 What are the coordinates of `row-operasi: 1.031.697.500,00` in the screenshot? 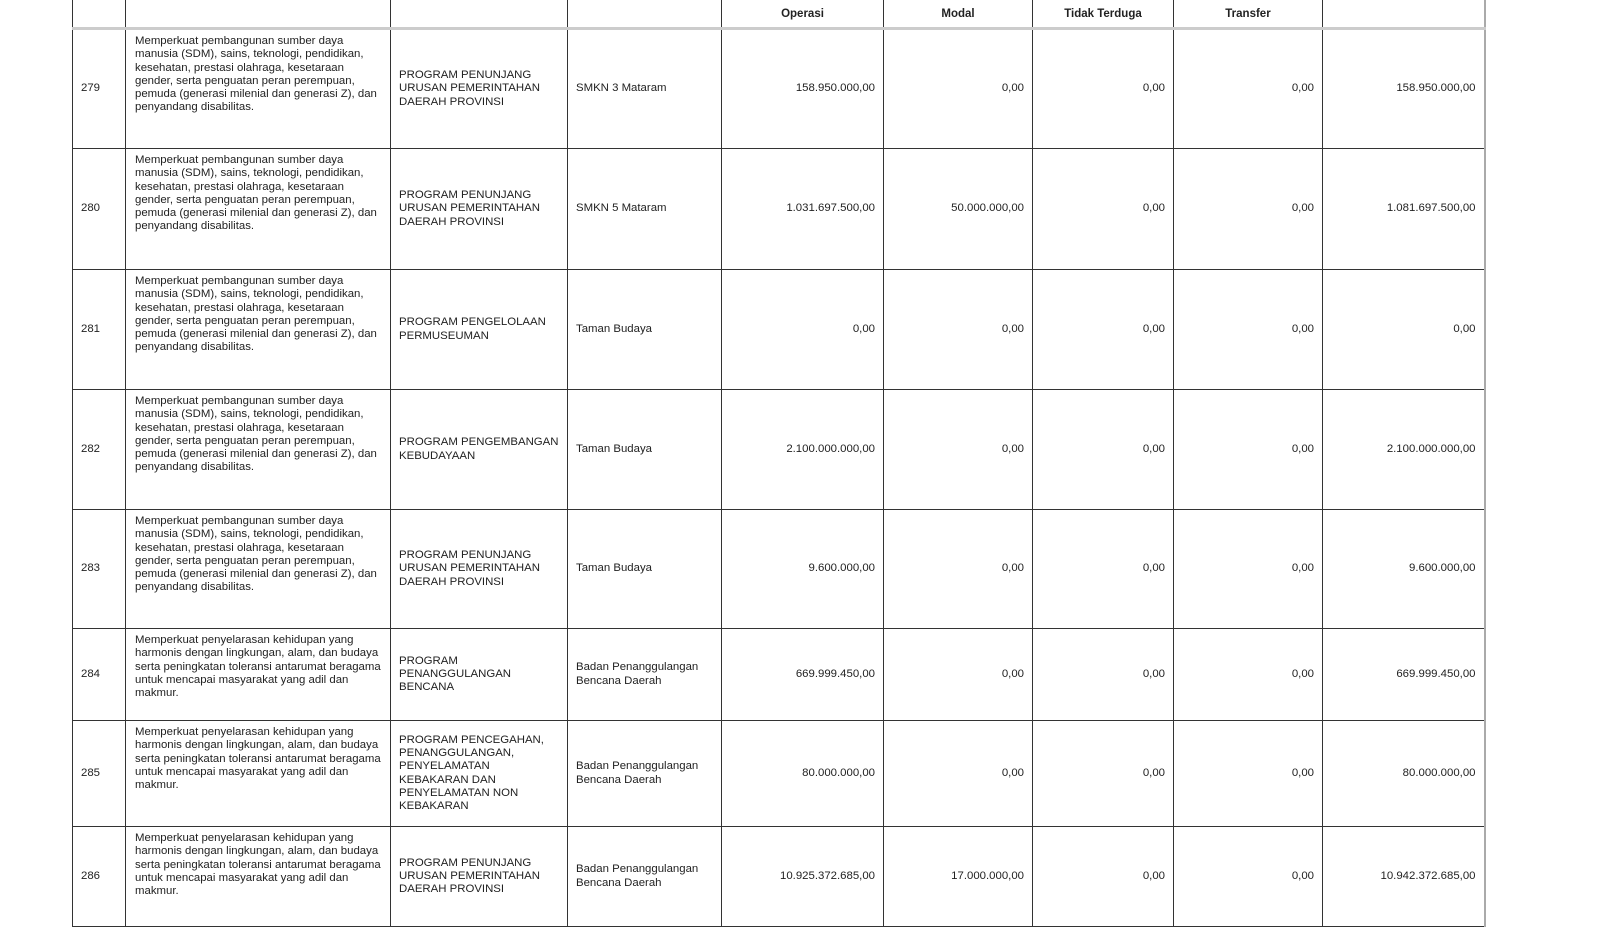 It's located at (802, 209).